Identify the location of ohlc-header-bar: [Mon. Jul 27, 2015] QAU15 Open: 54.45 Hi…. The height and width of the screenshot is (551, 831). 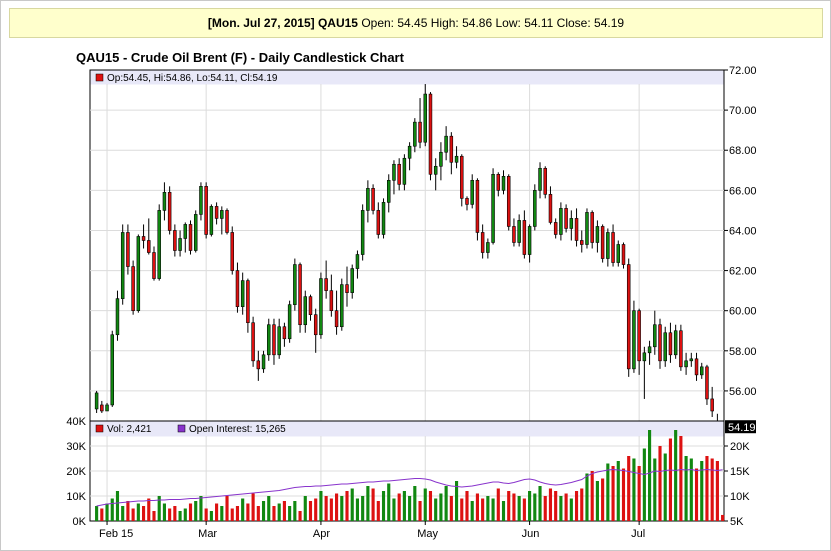
(416, 23).